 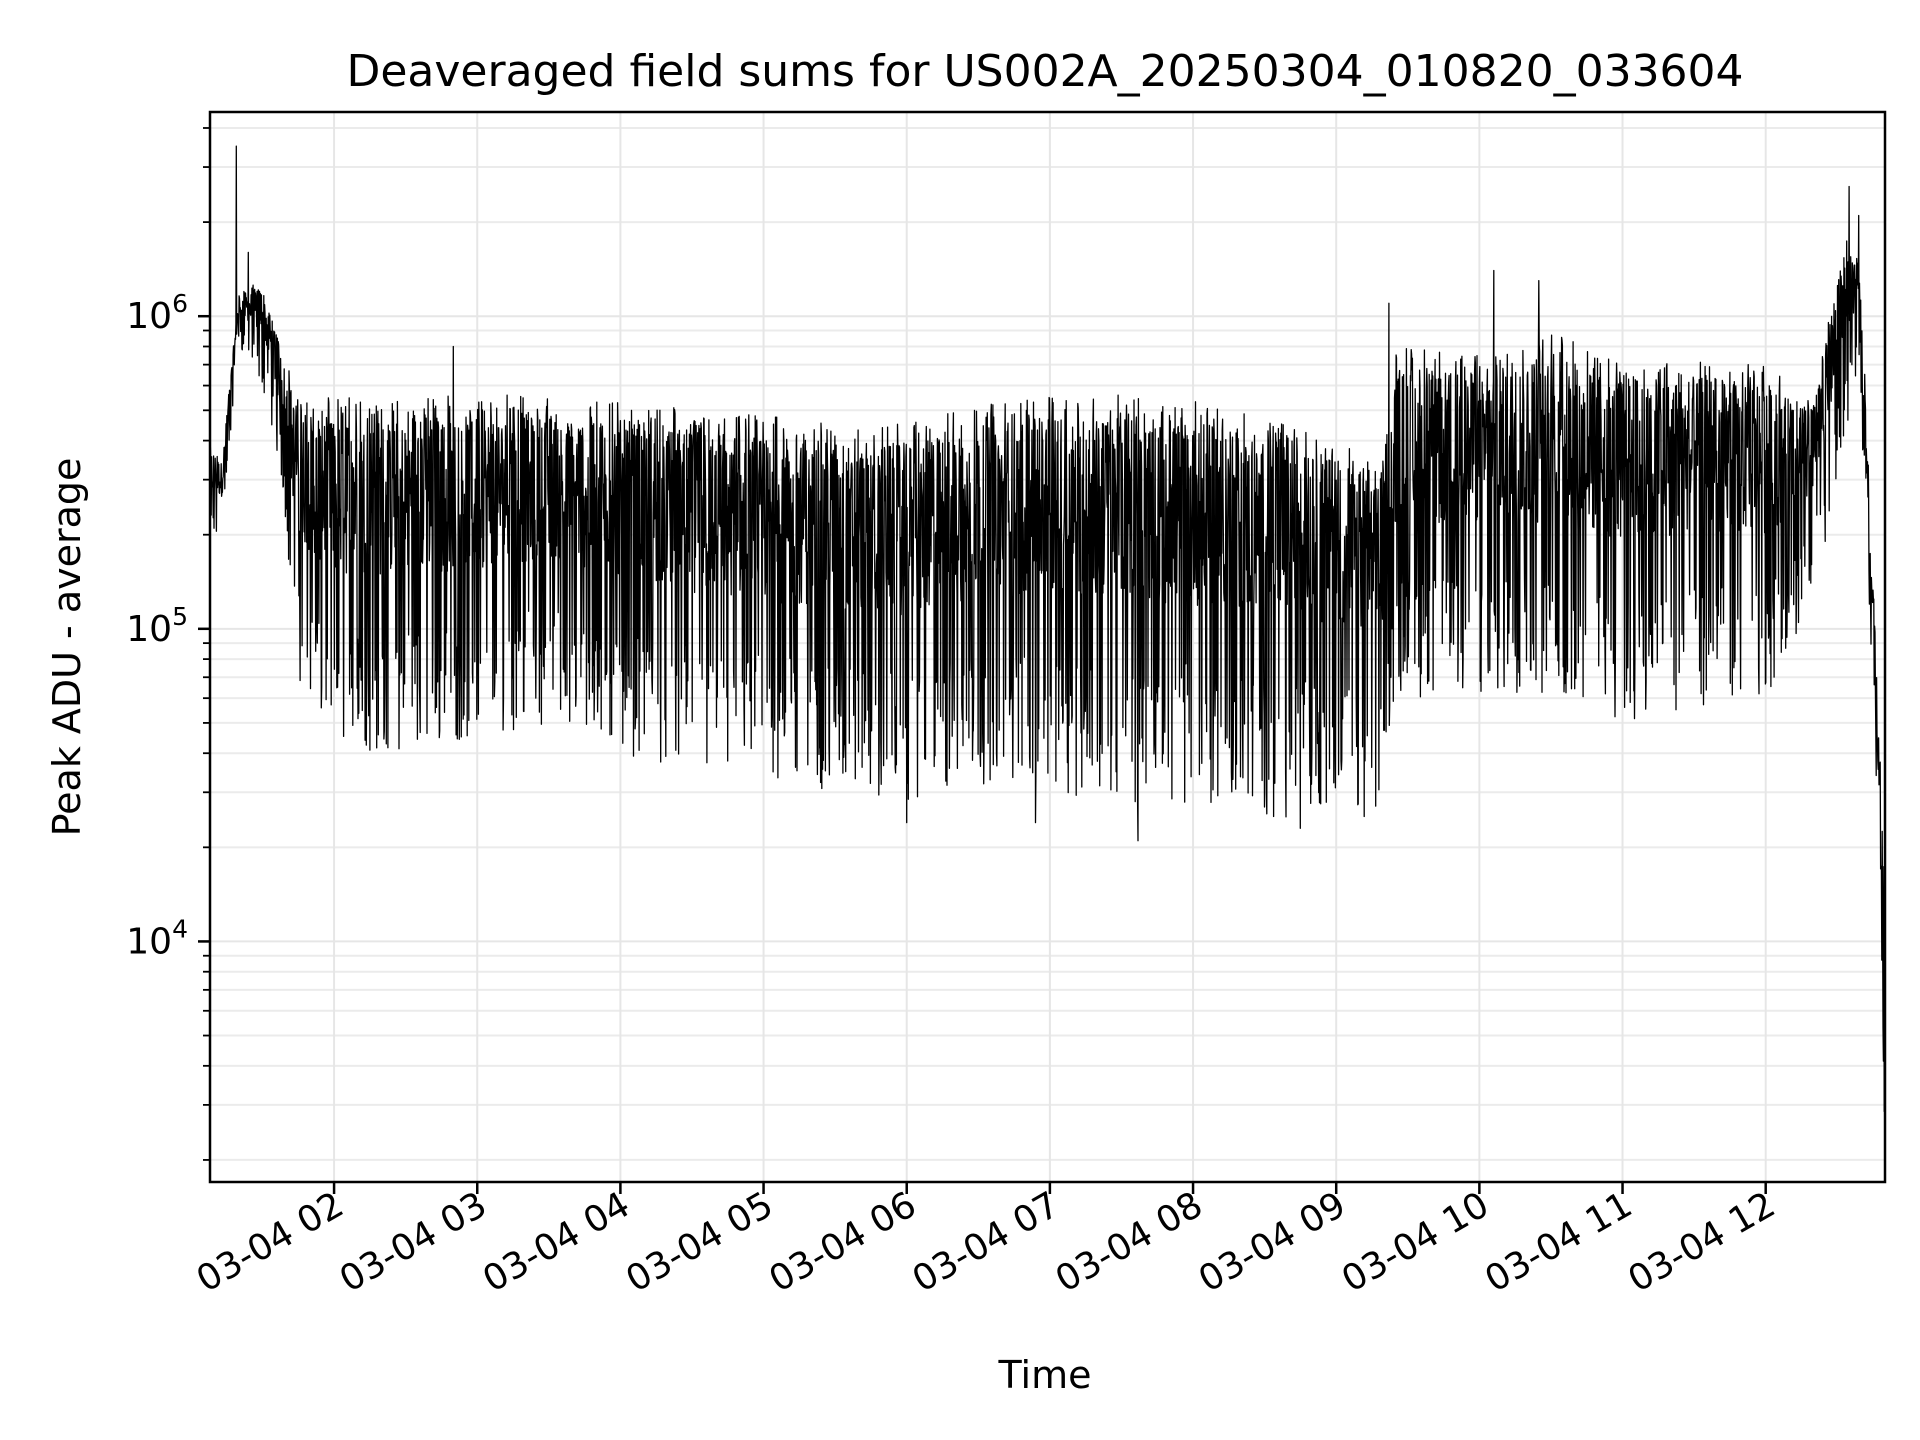 I want to click on x-axis-label: Time, so click(x=1045, y=1375).